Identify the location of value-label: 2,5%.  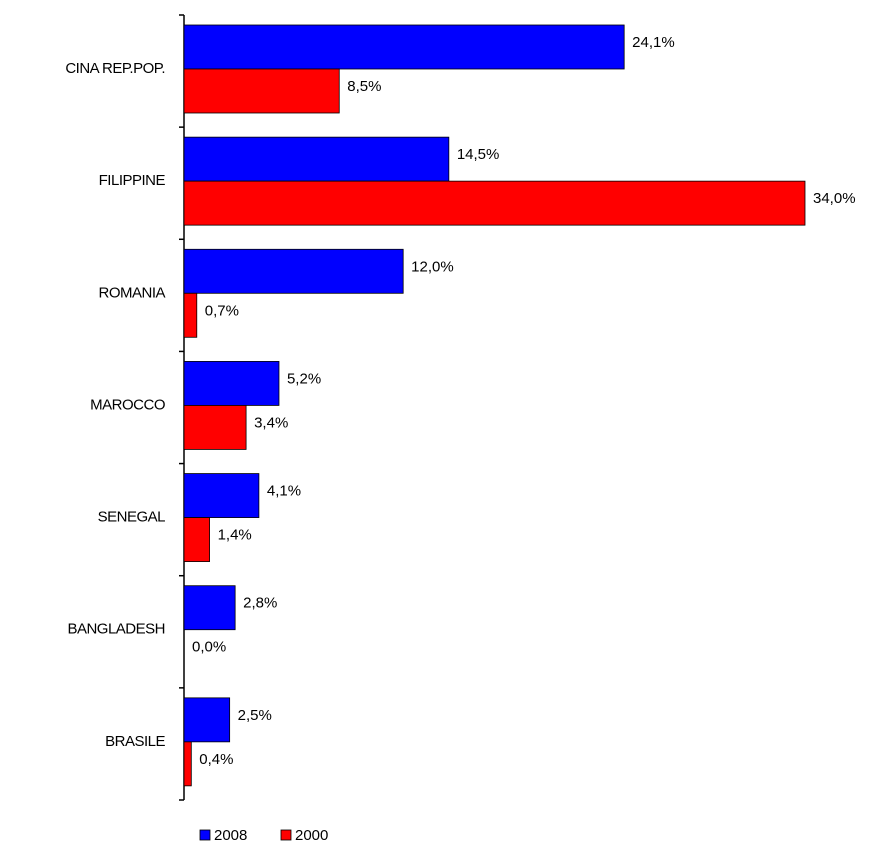
(255, 715).